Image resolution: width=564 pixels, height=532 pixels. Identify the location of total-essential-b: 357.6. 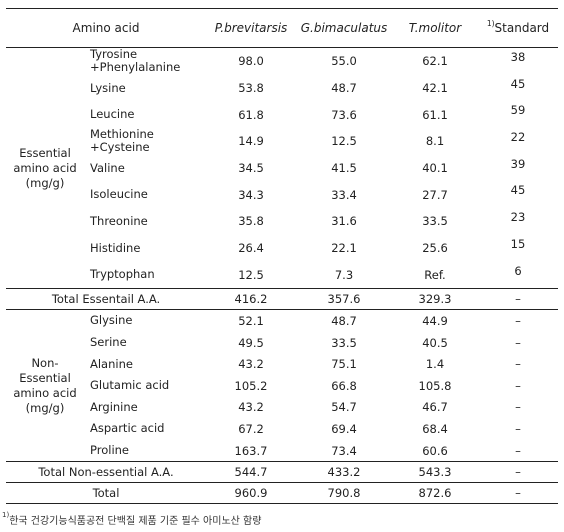
(344, 299).